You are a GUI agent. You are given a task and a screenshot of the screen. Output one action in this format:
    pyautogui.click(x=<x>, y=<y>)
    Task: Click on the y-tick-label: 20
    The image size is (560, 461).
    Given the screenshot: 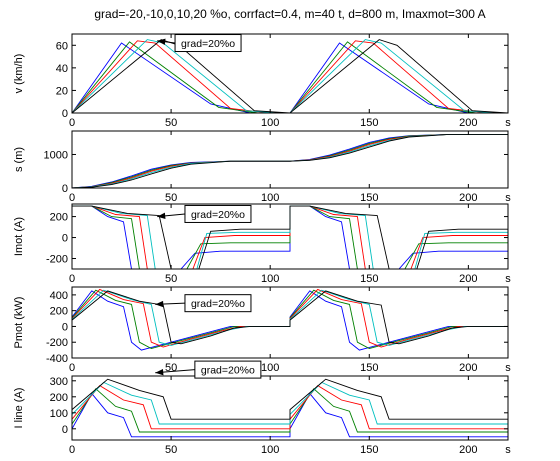 What is the action you would take?
    pyautogui.click(x=62, y=91)
    